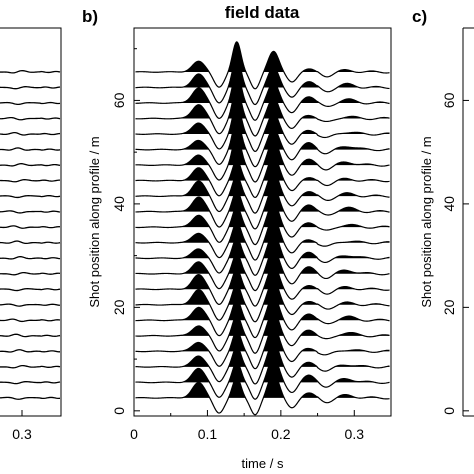 The image size is (474, 474). I want to click on panel-c-y-axis-label: Shot position along profile / m, so click(426, 221).